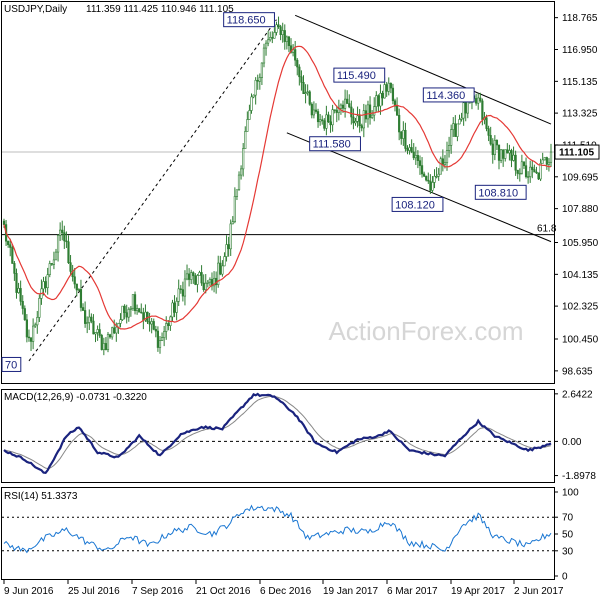 This screenshot has height=605, width=600. What do you see at coordinates (580, 177) in the screenshot?
I see `price-y-tick-label: 109.695` at bounding box center [580, 177].